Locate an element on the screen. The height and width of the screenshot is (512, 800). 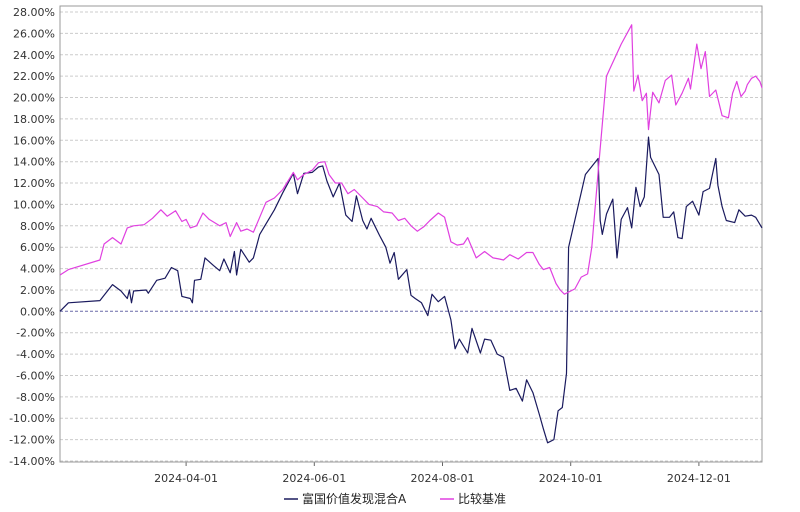
x-tick-label: 2024-06-01 is located at coordinates (314, 478).